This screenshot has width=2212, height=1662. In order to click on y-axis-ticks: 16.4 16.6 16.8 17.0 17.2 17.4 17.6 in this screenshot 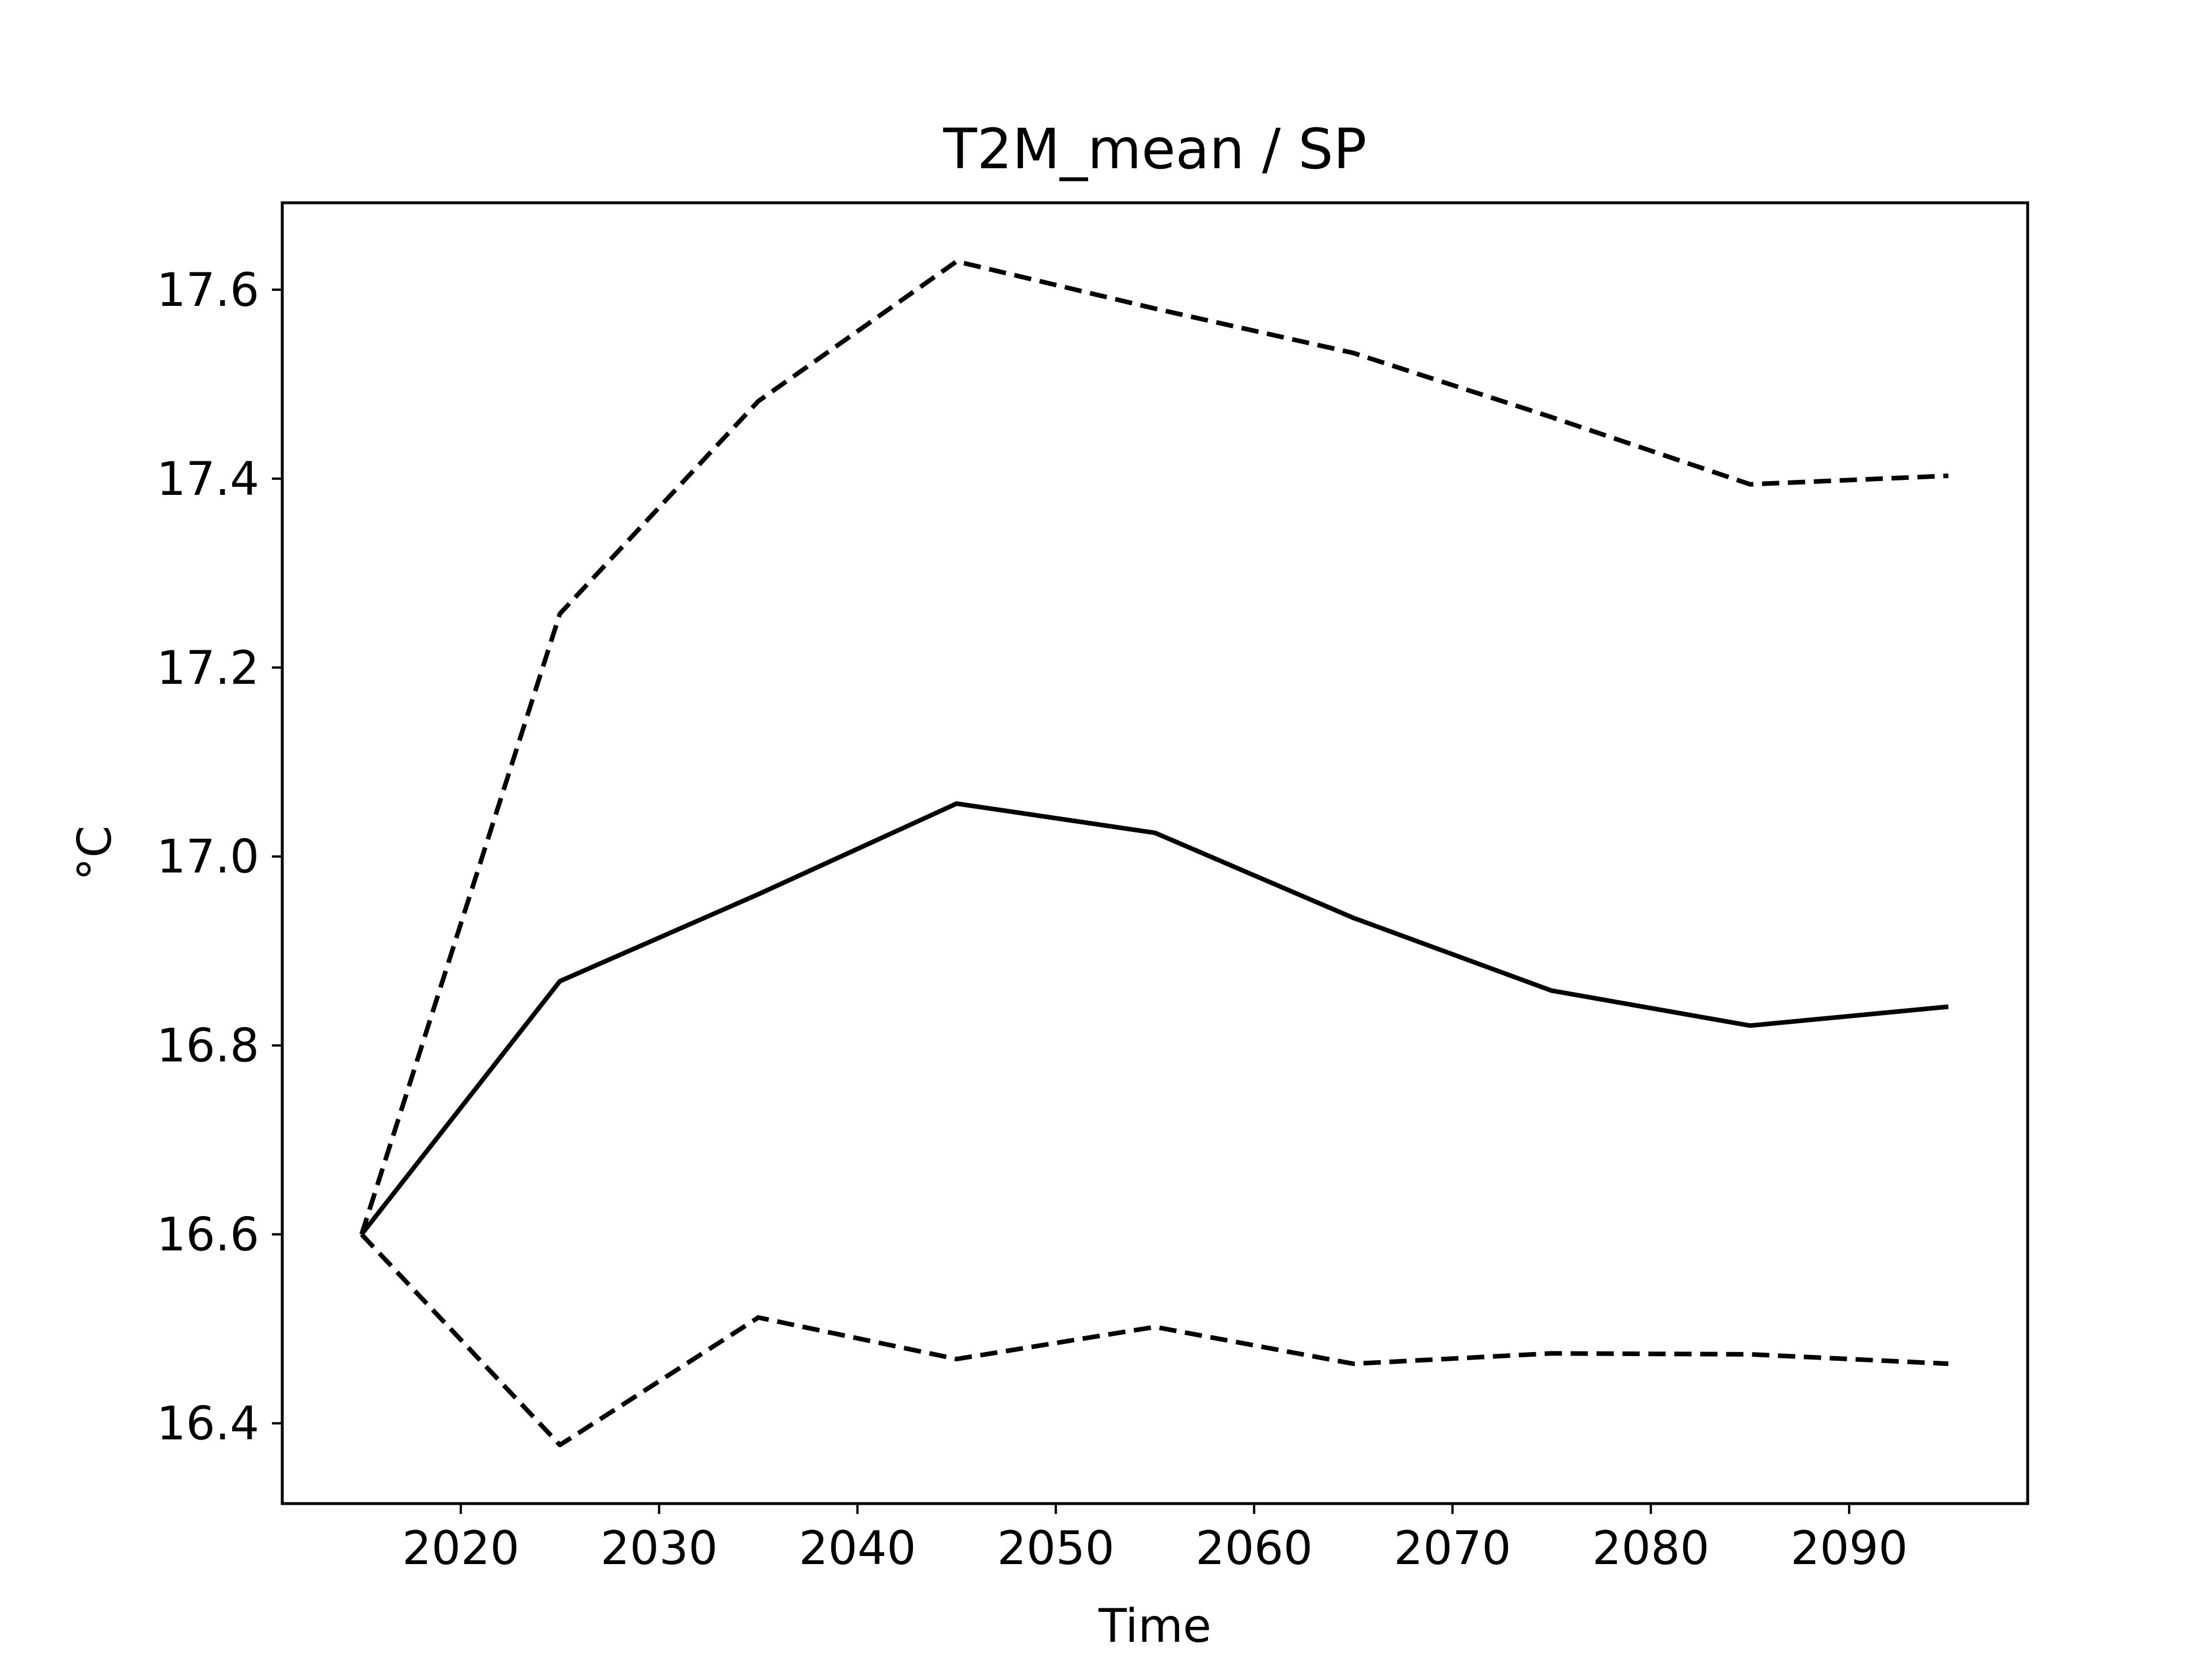, I will do `click(219, 857)`.